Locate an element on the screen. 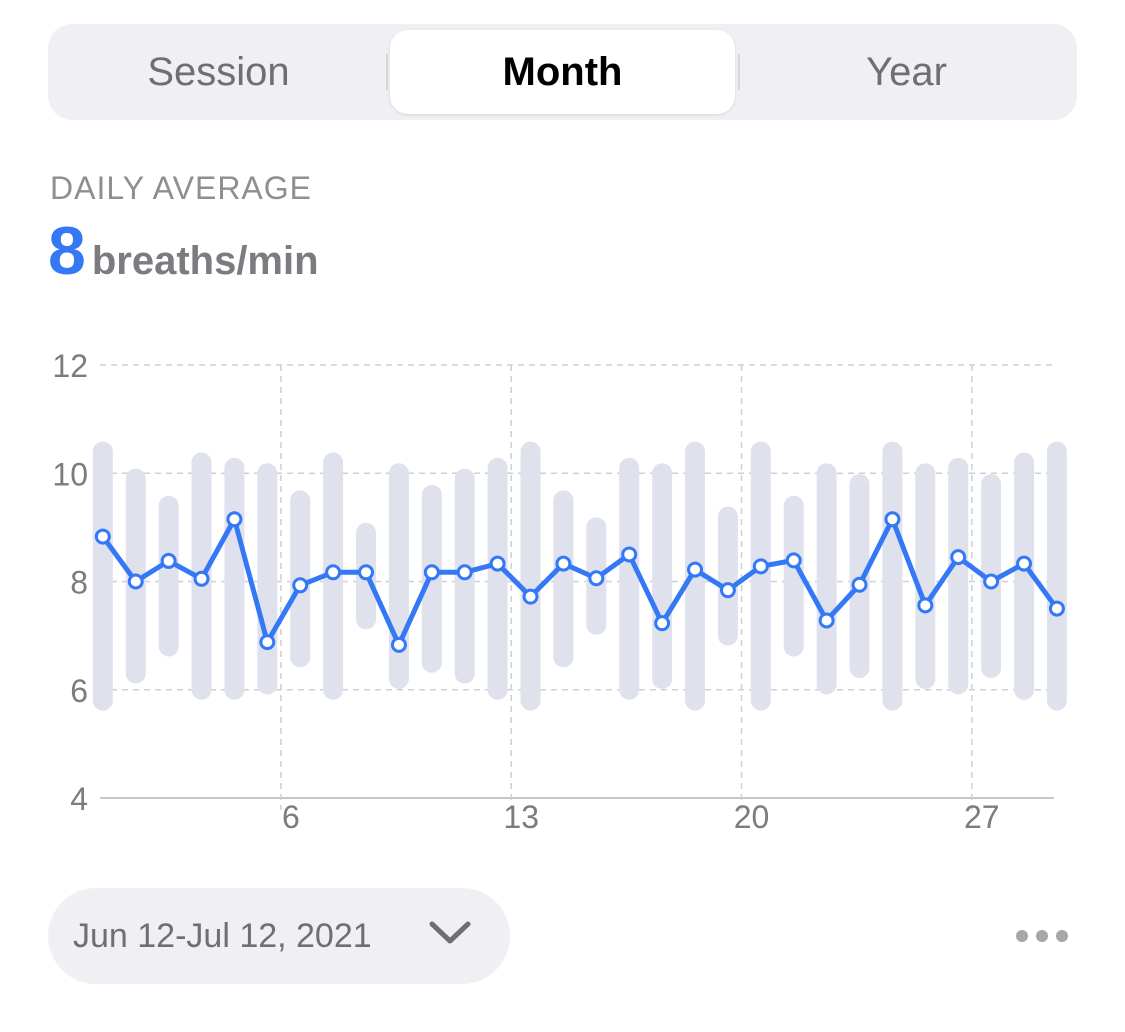  segment-month: Month is located at coordinates (562, 72).